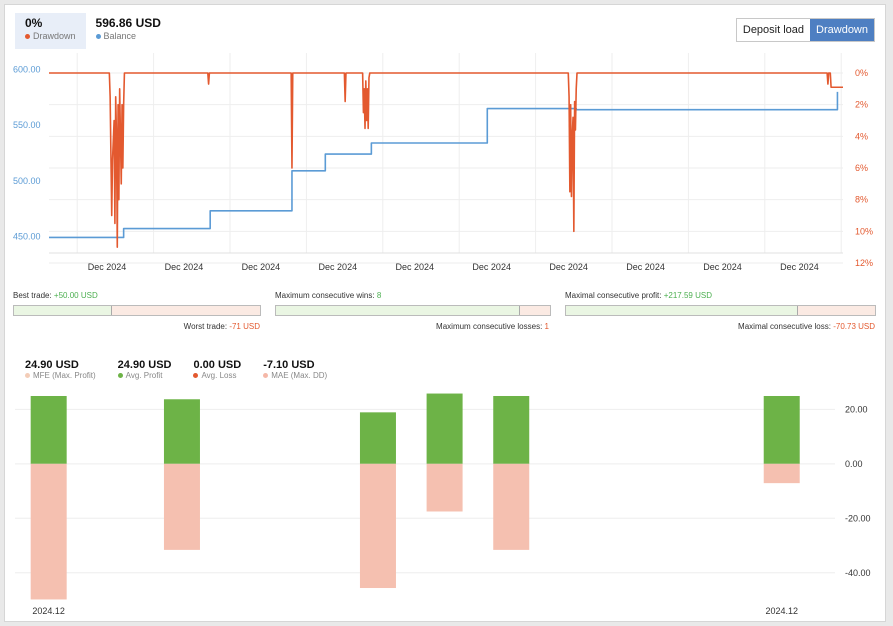 This screenshot has width=893, height=626. What do you see at coordinates (75, 295) in the screenshot?
I see `best-trade-value: +50.00 USD` at bounding box center [75, 295].